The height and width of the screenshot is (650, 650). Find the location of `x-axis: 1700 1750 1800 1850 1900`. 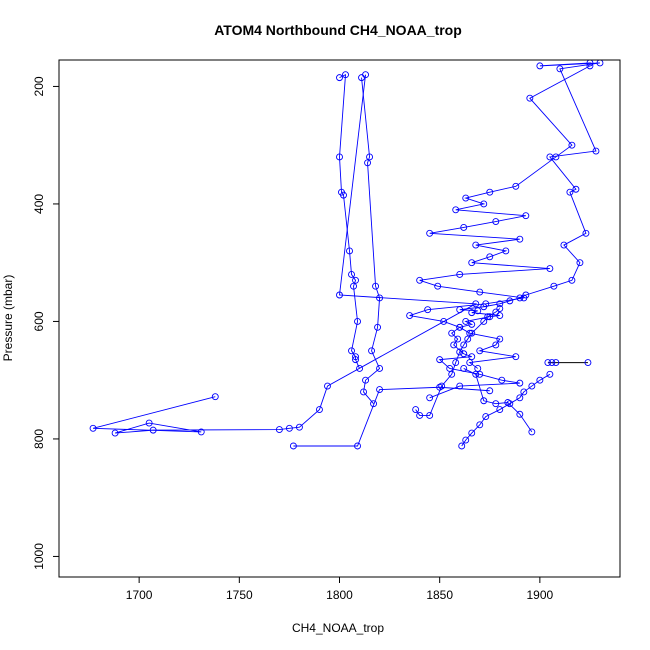

x-axis: 1700 1750 1800 1850 1900 is located at coordinates (340, 589).